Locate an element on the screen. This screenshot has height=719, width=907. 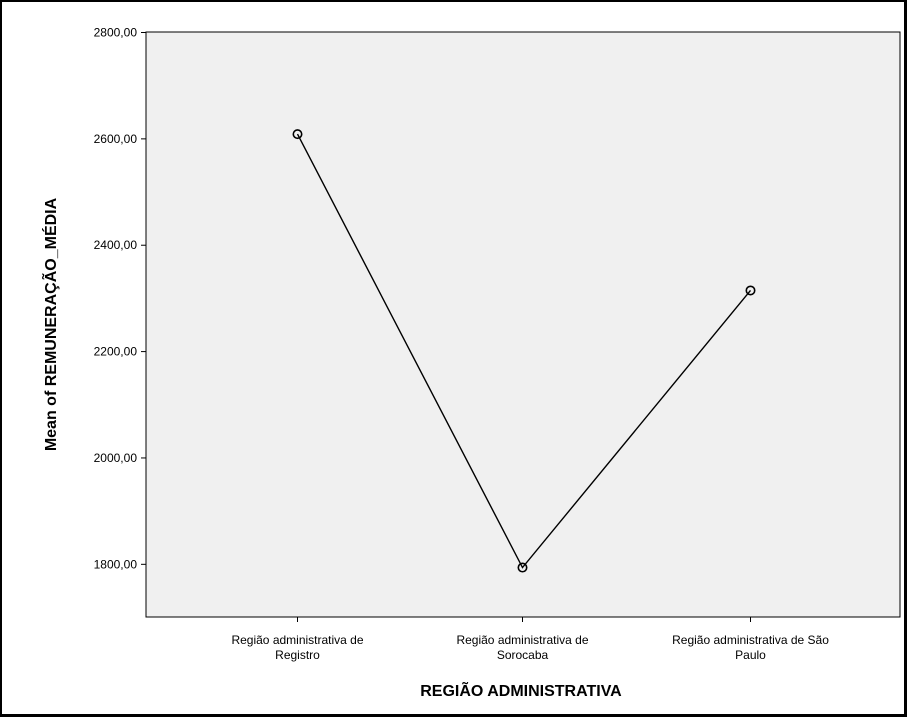
x-tick-label: Registro is located at coordinates (297, 655).